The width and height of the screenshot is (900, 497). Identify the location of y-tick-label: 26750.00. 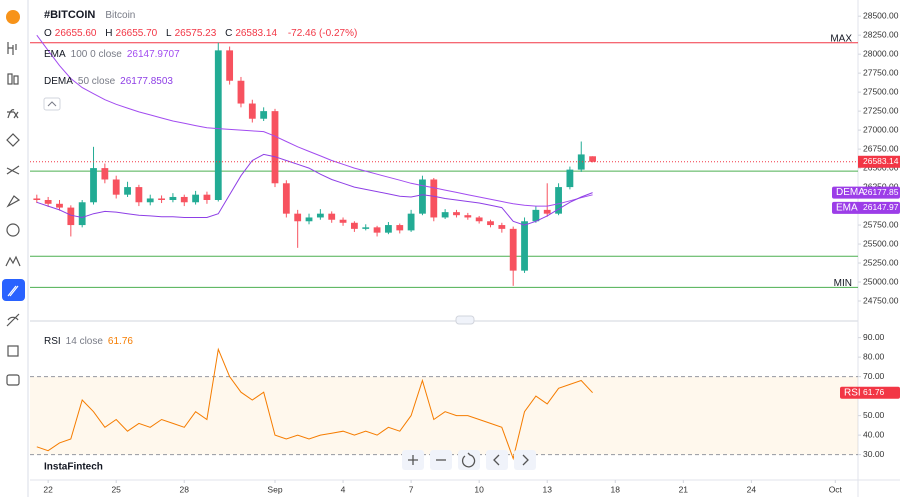
(881, 148).